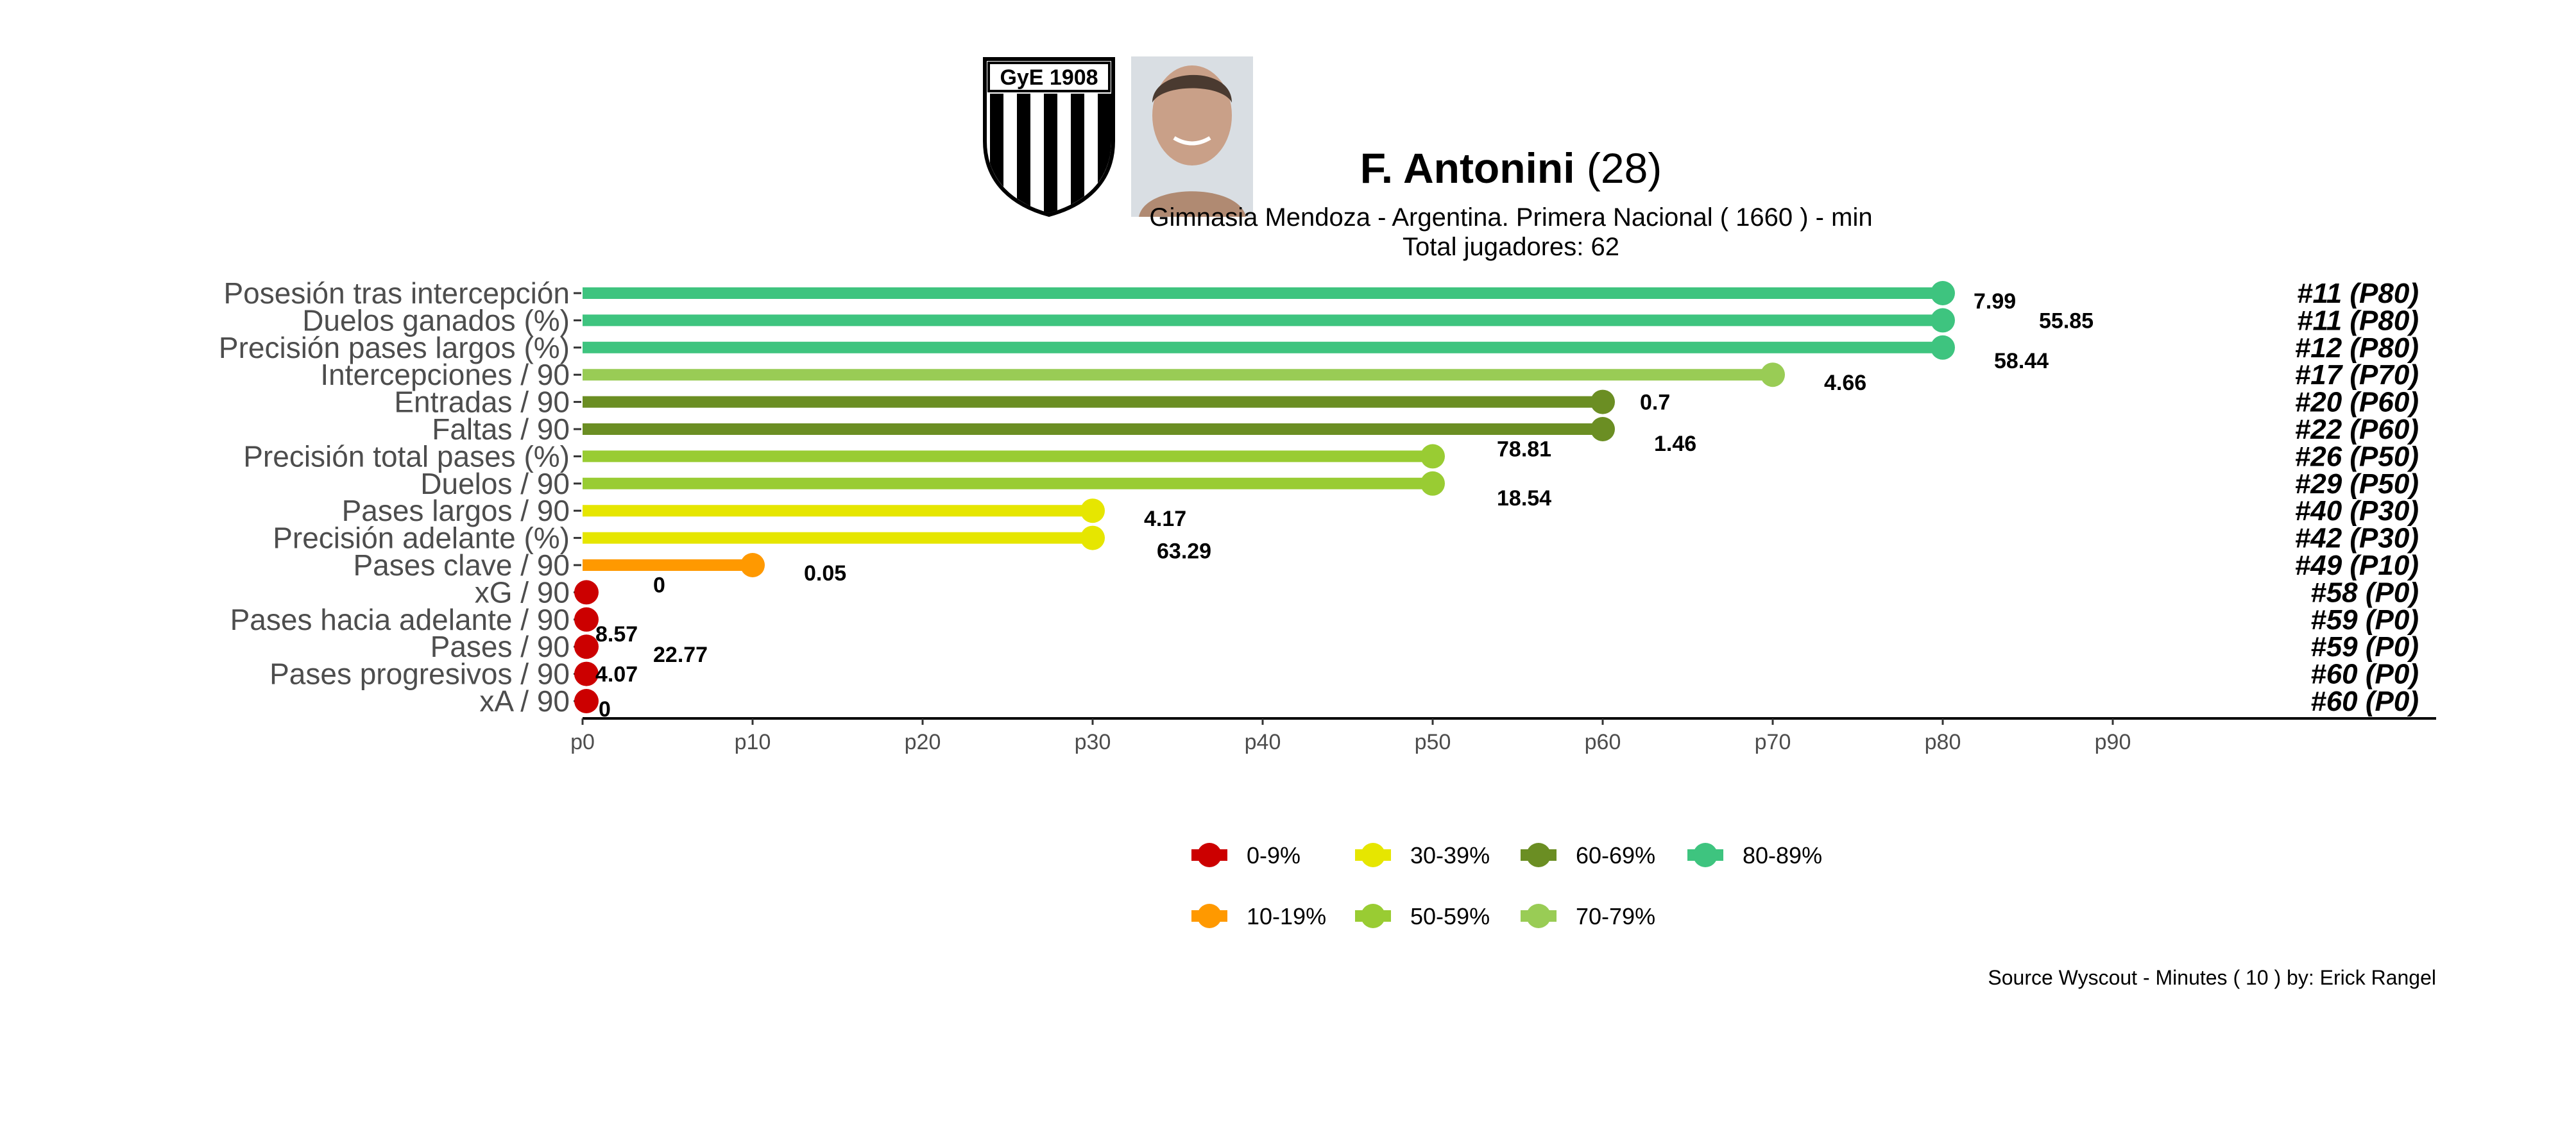 The width and height of the screenshot is (2576, 1136). I want to click on value-label: 4.17, so click(1165, 519).